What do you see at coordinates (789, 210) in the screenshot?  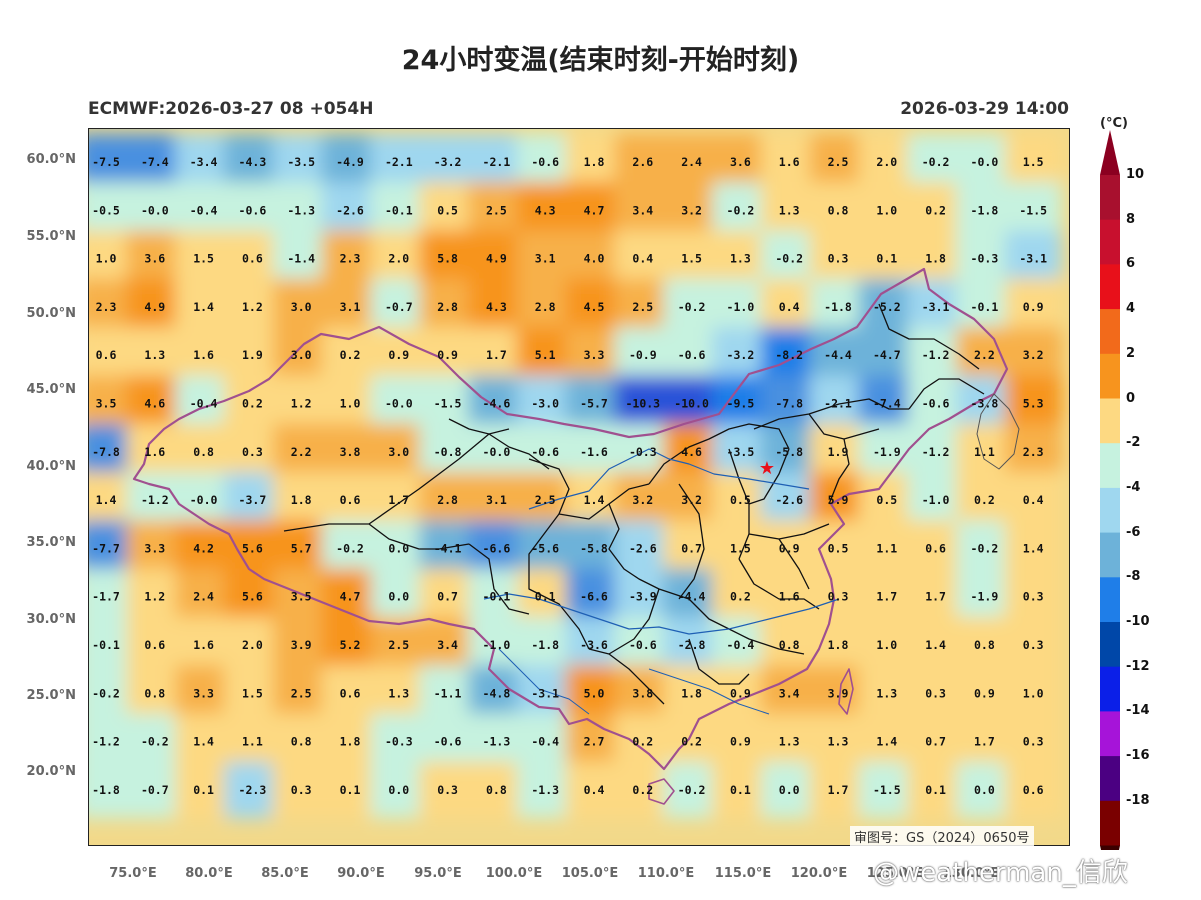 I see `grid-value: 1.3` at bounding box center [789, 210].